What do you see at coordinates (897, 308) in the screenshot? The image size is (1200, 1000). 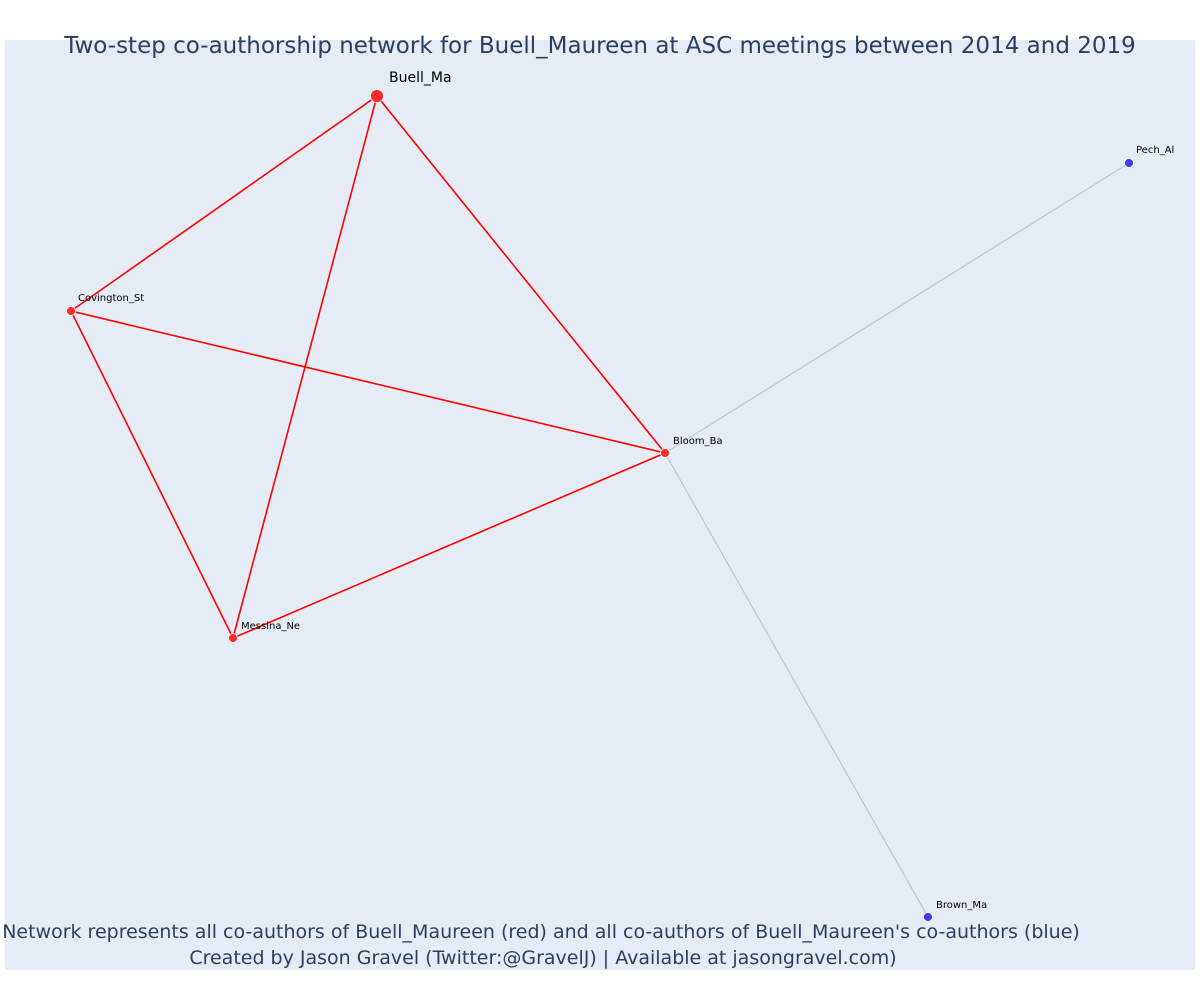 I see `edge-bloom-pech` at bounding box center [897, 308].